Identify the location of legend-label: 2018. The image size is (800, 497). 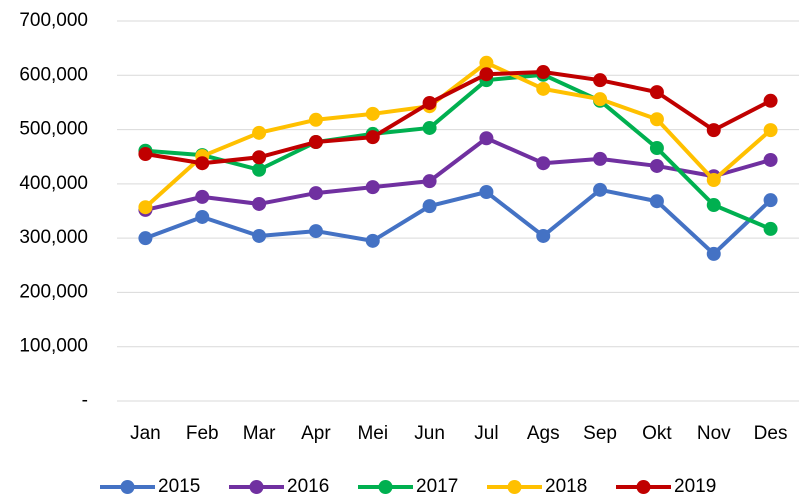
(566, 486).